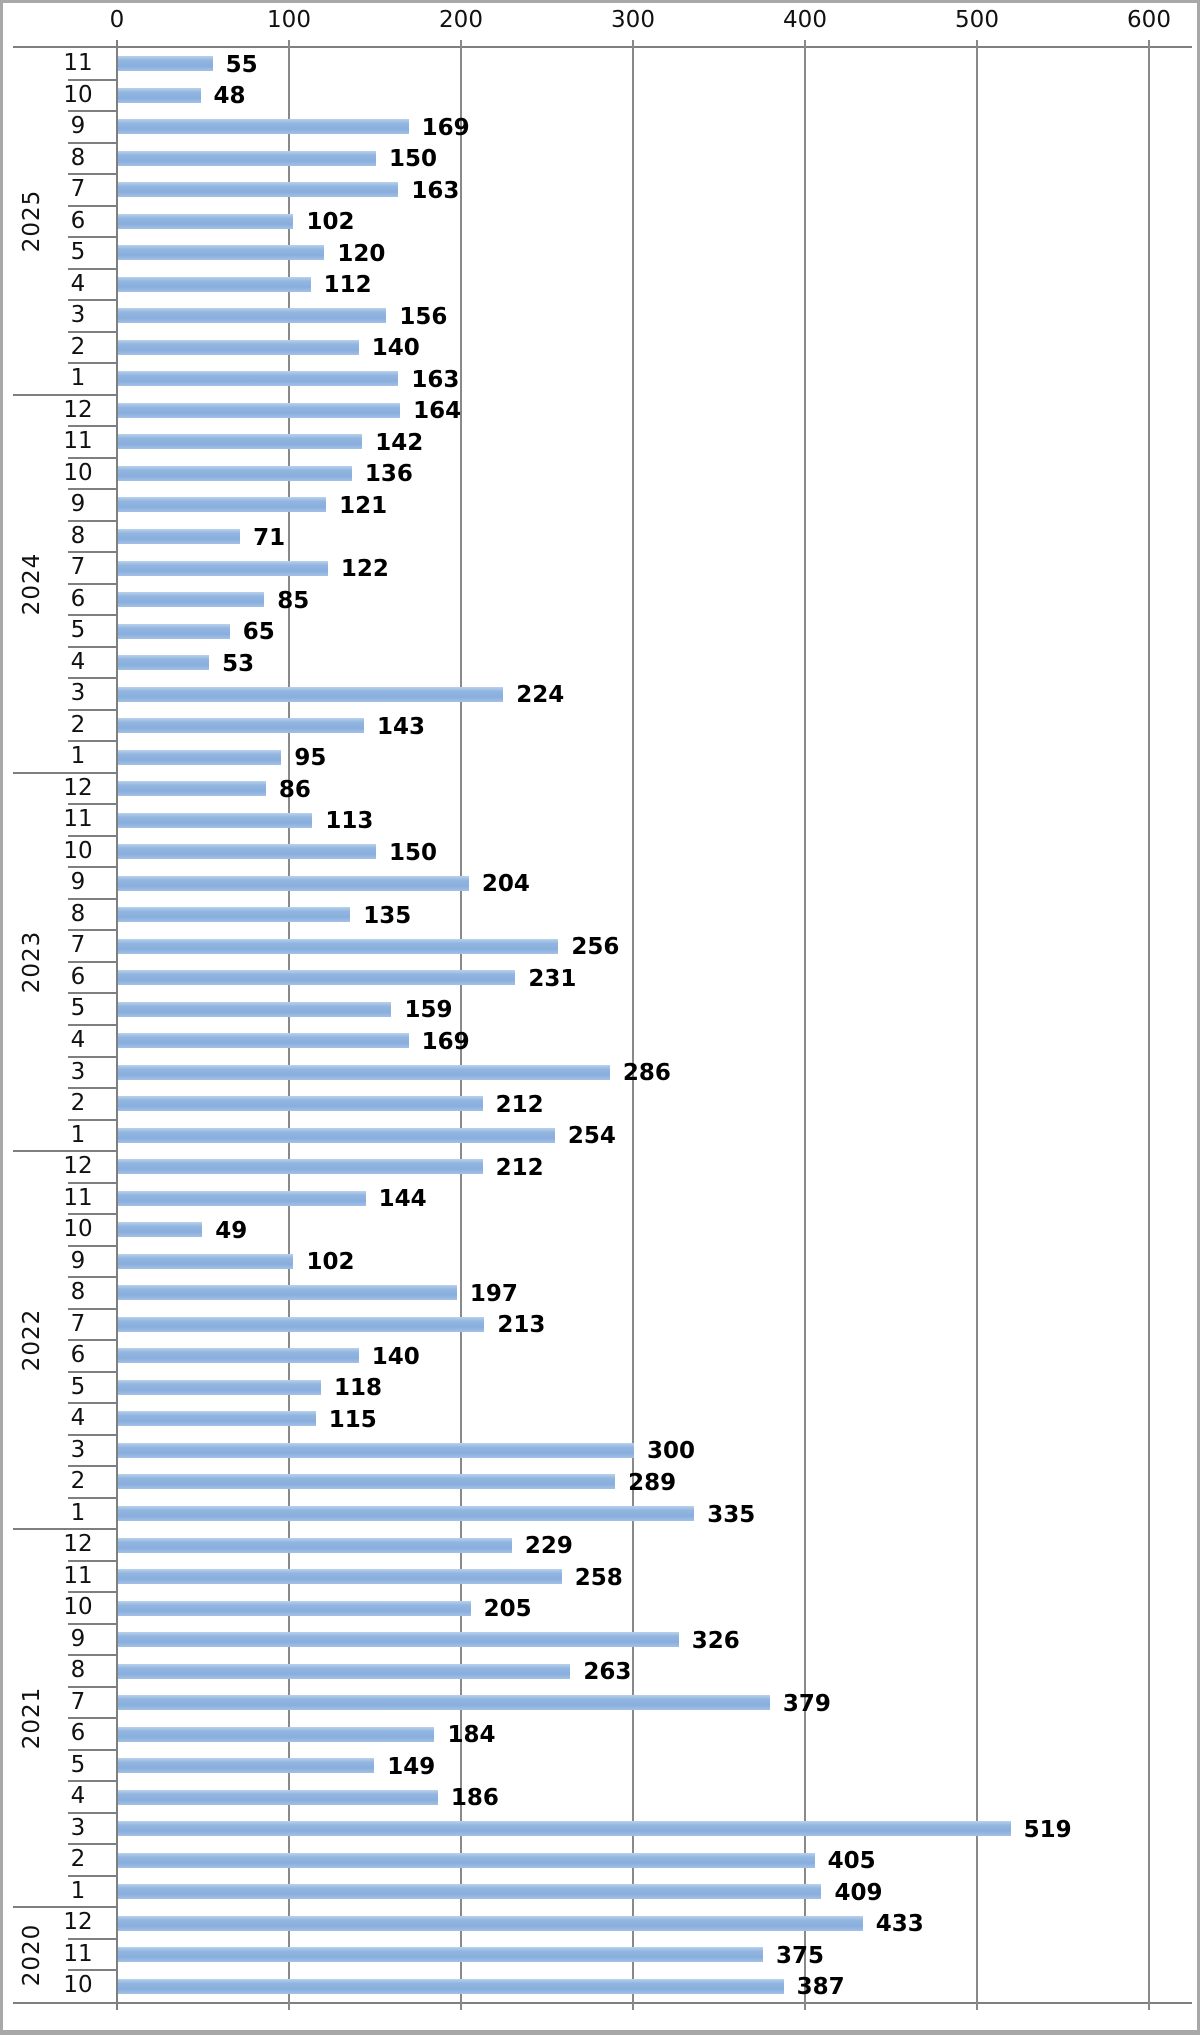 The width and height of the screenshot is (1200, 2035). I want to click on bar-value-label: 65, so click(258, 632).